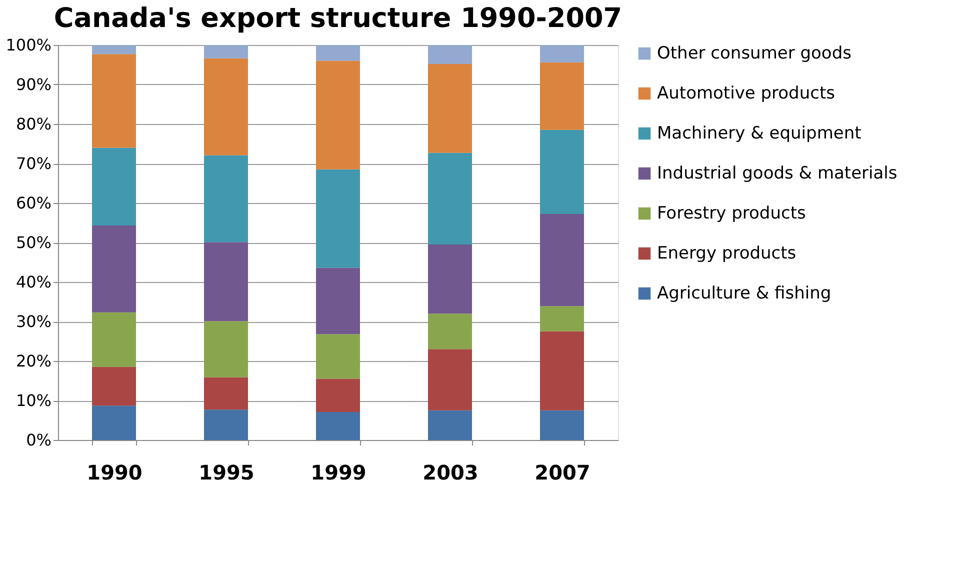 The width and height of the screenshot is (960, 587). What do you see at coordinates (39, 440) in the screenshot?
I see `y-tick-label: 0%` at bounding box center [39, 440].